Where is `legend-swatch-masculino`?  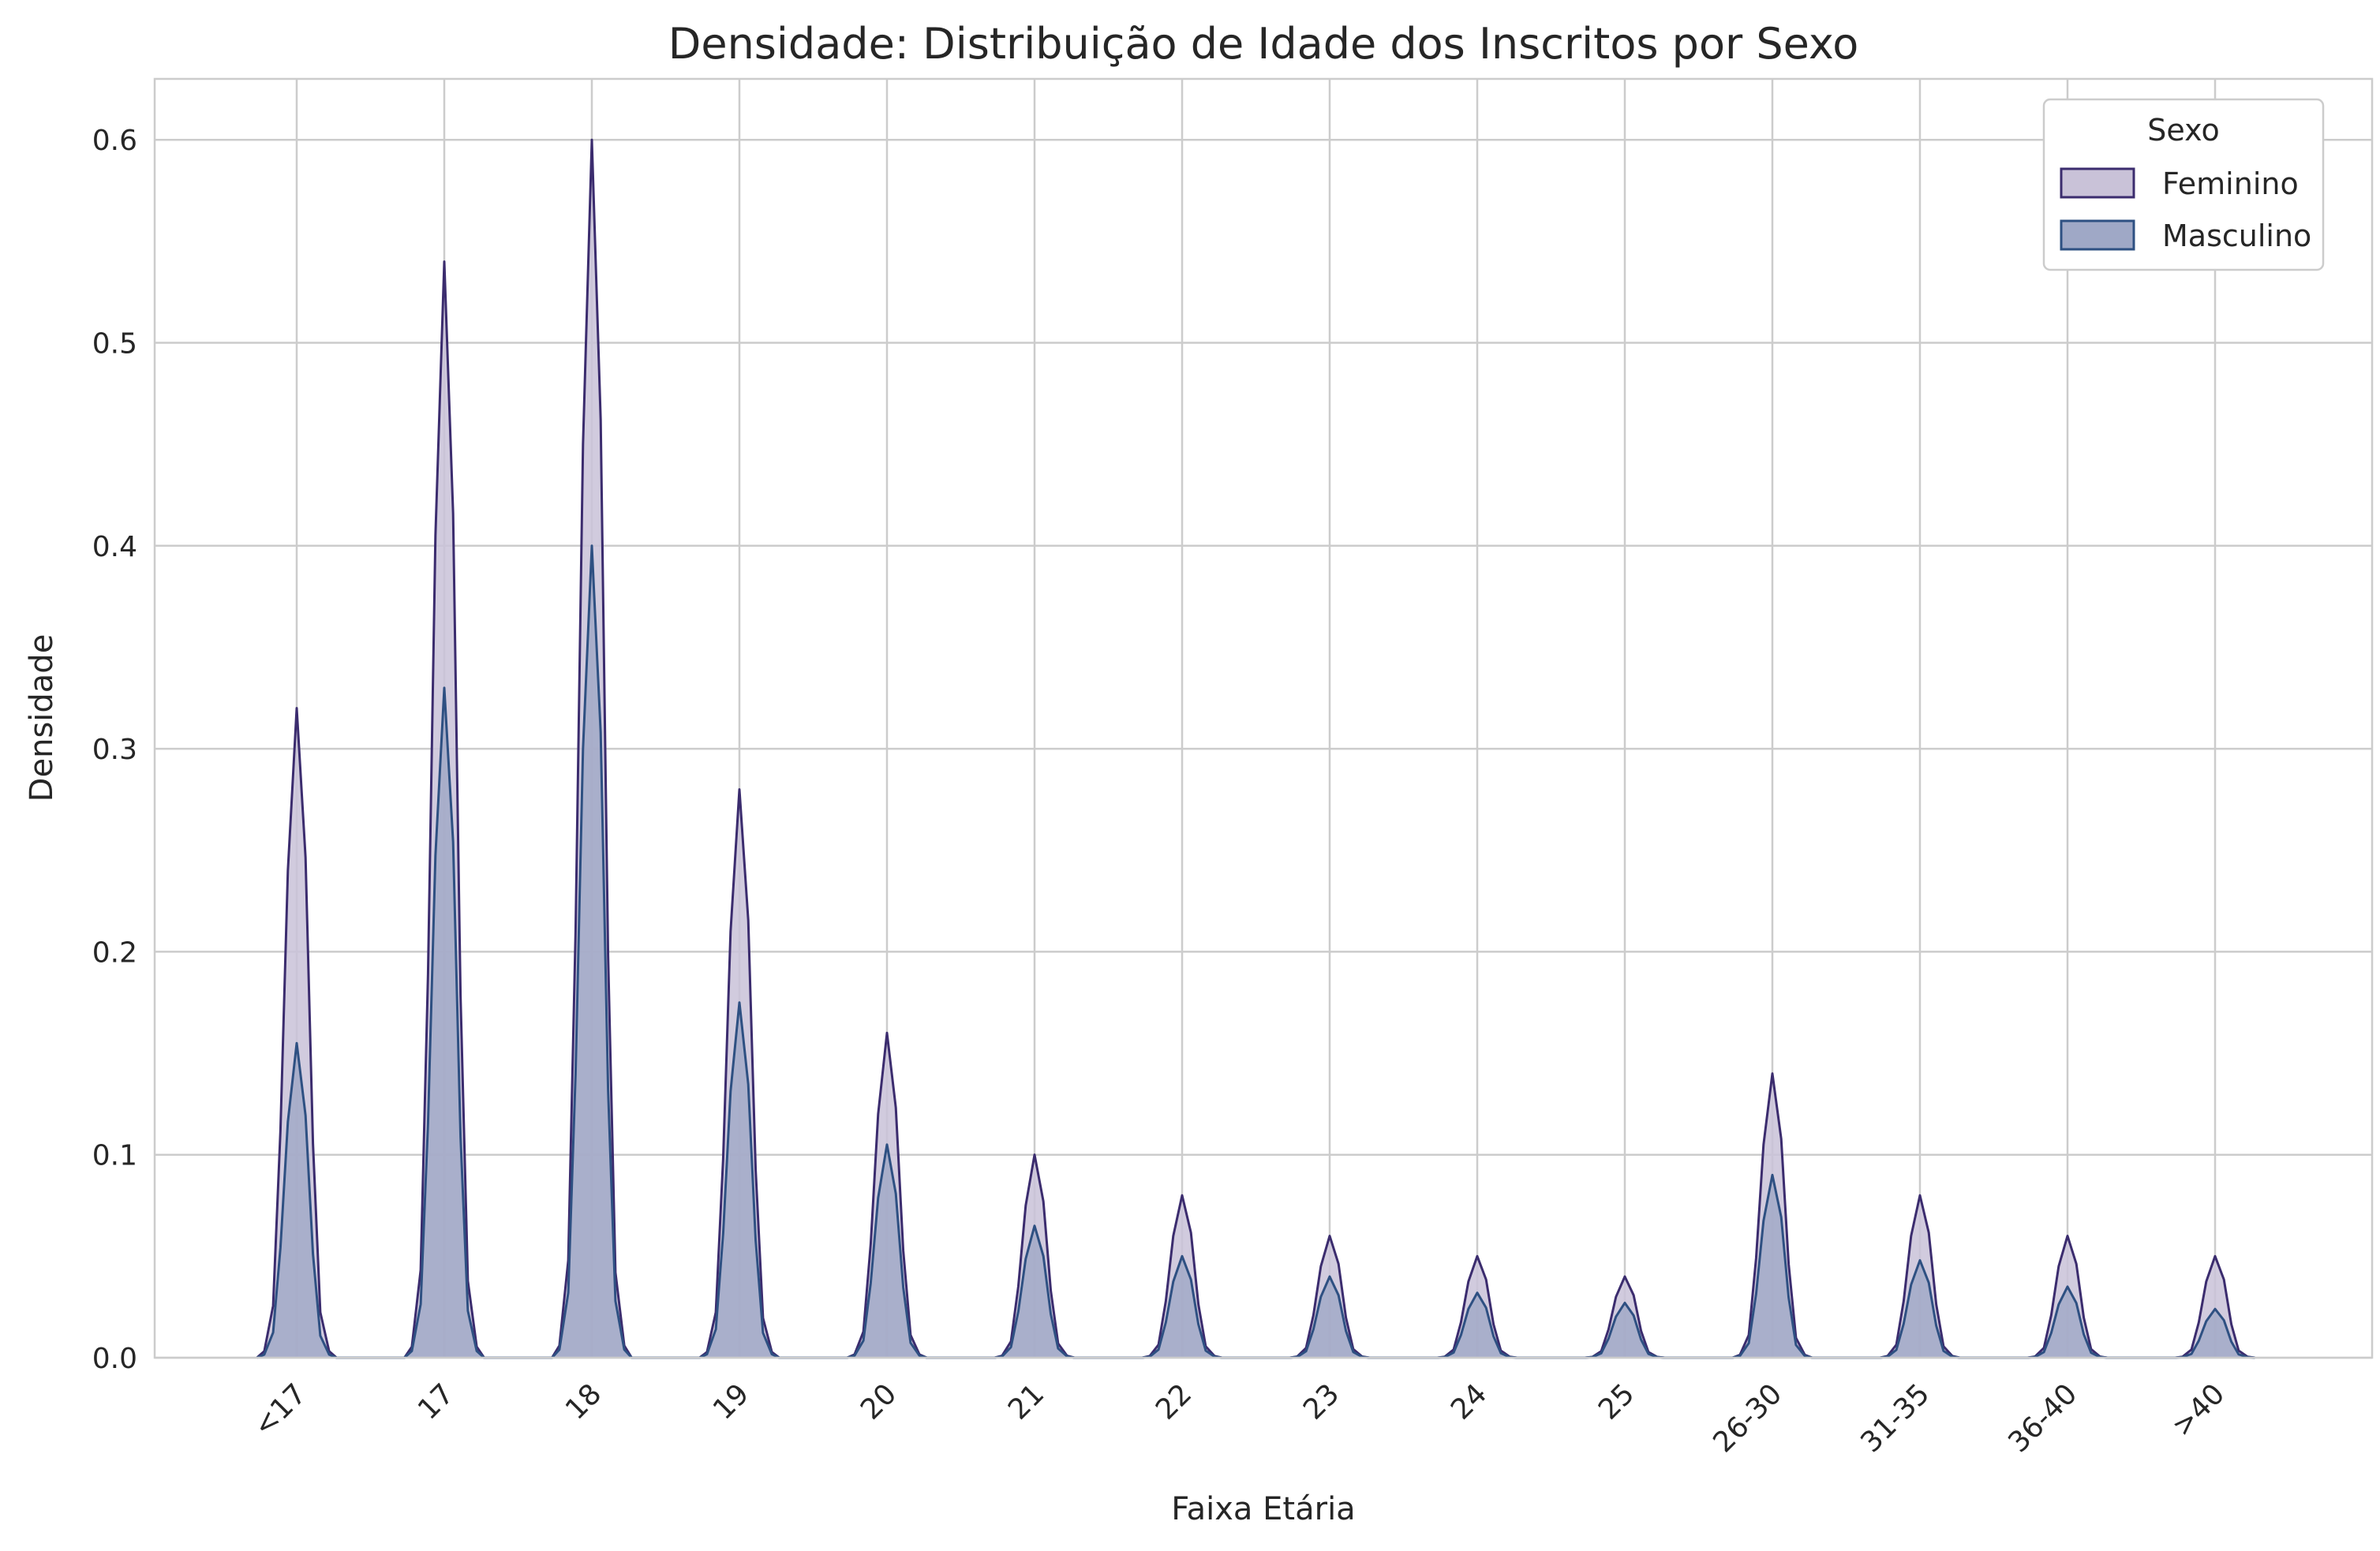 legend-swatch-masculino is located at coordinates (2097, 235).